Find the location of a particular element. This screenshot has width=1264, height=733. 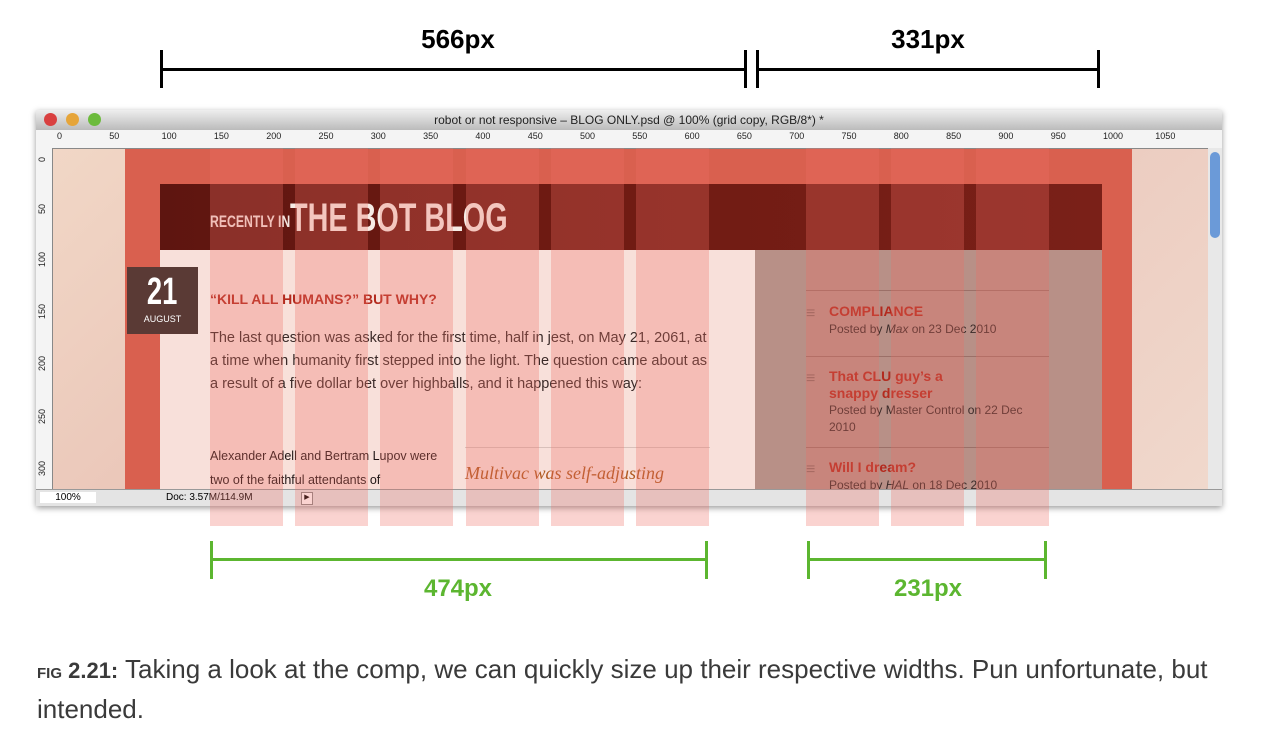

sidebar-item-meta: Posted by Max on 23 Dec 2010 is located at coordinates (934, 329).